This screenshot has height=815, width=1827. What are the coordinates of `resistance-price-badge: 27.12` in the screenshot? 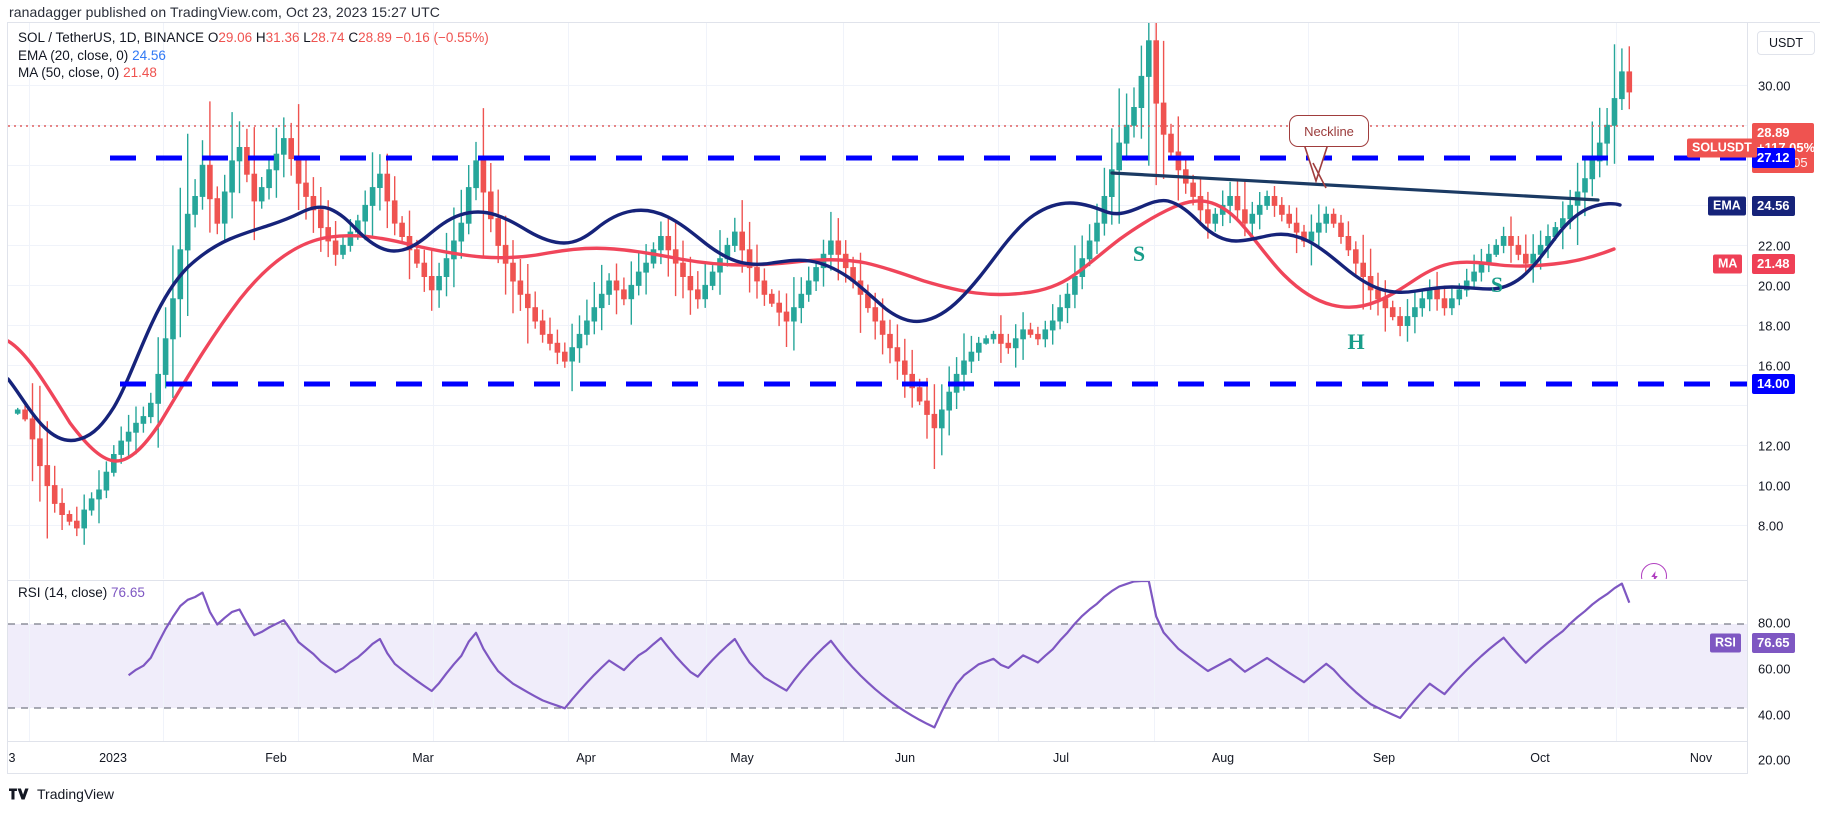 It's located at (1773, 158).